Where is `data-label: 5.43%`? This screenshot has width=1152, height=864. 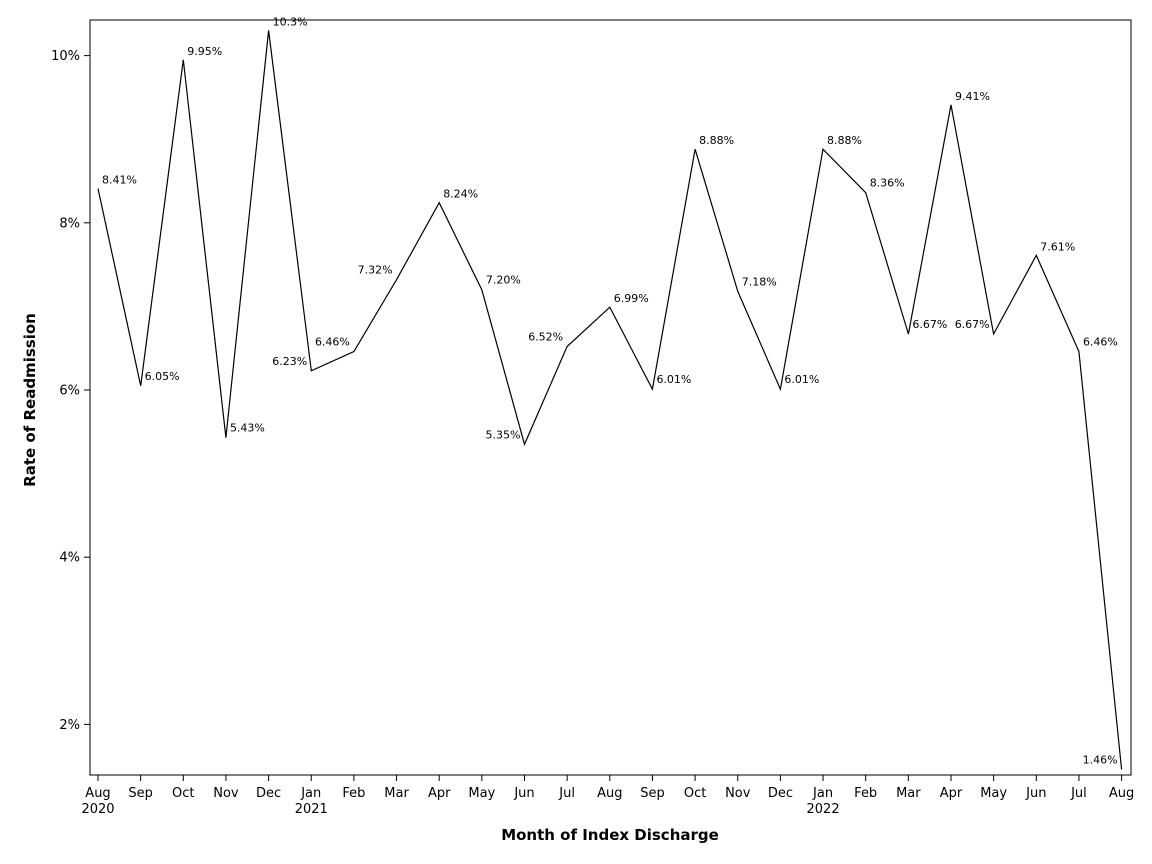 data-label: 5.43% is located at coordinates (247, 428).